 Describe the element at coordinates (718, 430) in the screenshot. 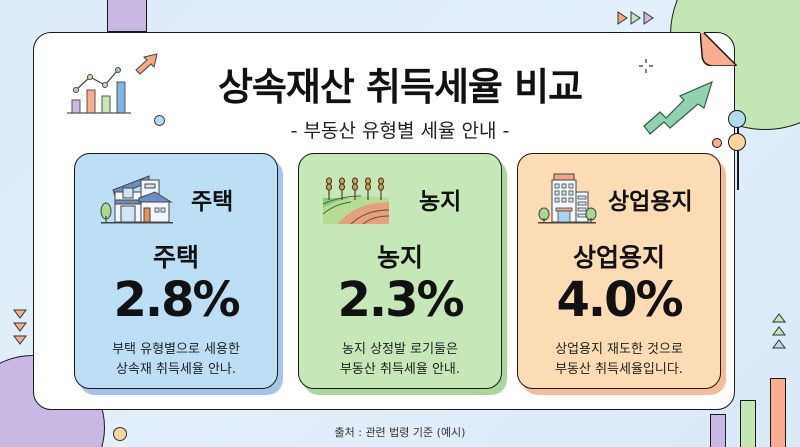

I see `decor-bar-purple` at that location.